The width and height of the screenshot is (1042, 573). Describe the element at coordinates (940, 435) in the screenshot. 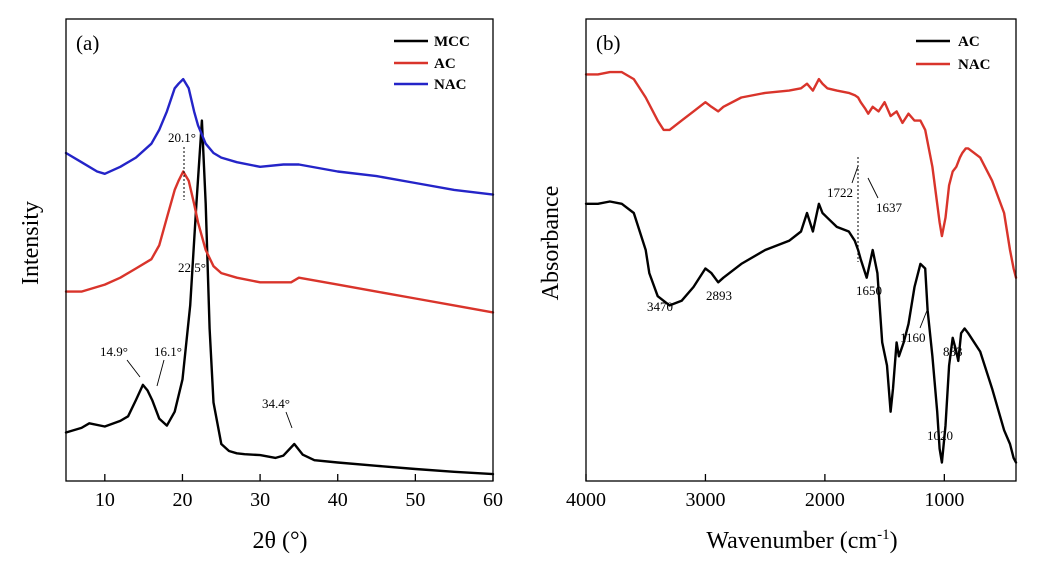

I see `annotation-1020: 1020` at that location.